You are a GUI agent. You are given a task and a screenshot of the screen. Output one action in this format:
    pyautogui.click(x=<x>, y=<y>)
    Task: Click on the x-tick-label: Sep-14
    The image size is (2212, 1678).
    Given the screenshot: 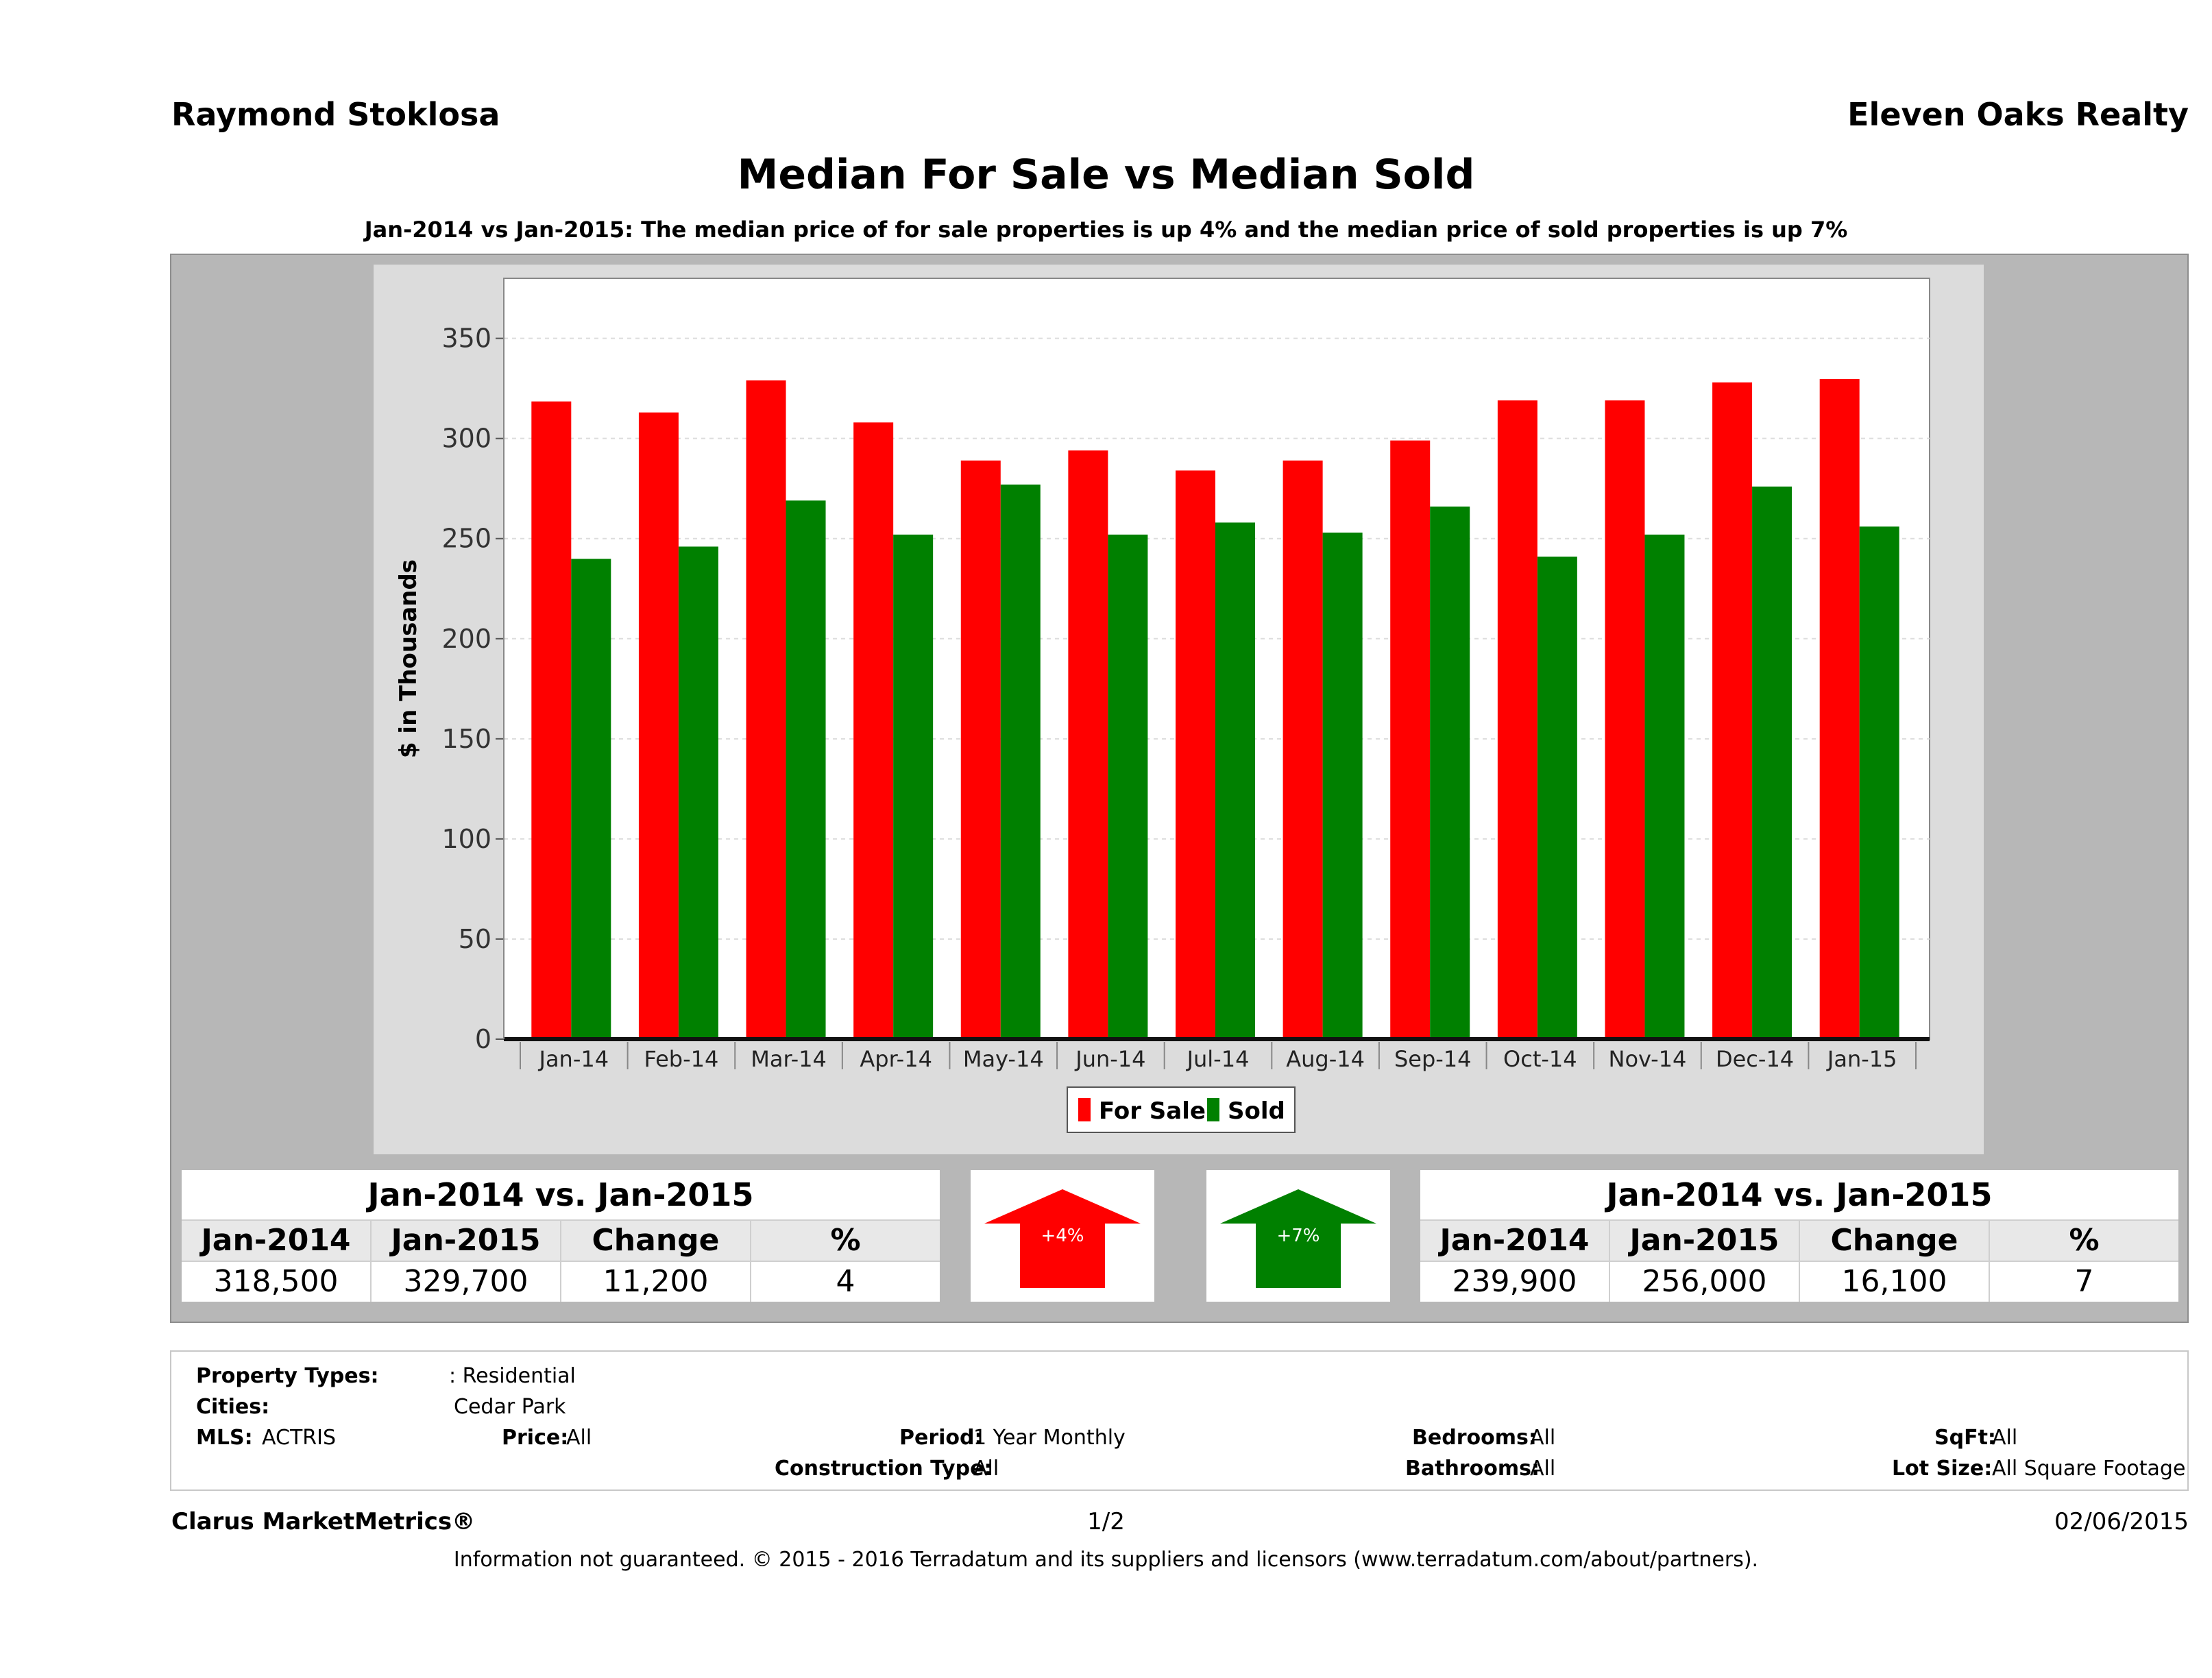 What is the action you would take?
    pyautogui.click(x=1433, y=1059)
    